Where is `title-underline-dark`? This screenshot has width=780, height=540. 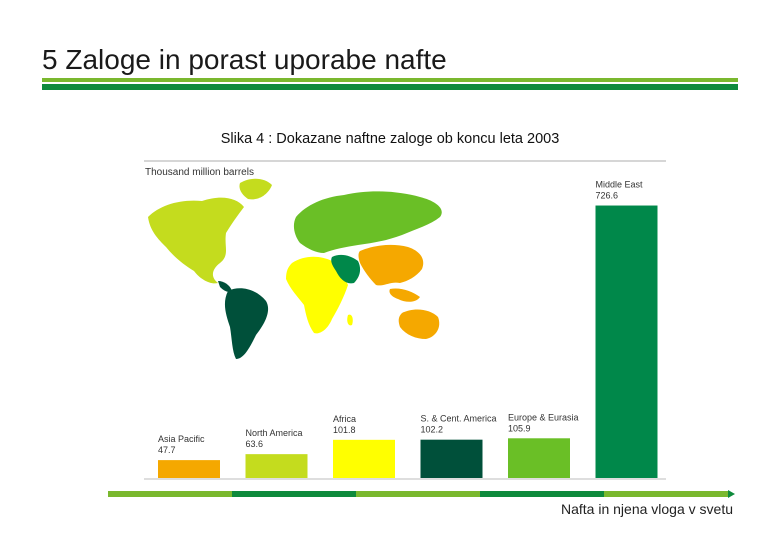
title-underline-dark is located at coordinates (390, 87).